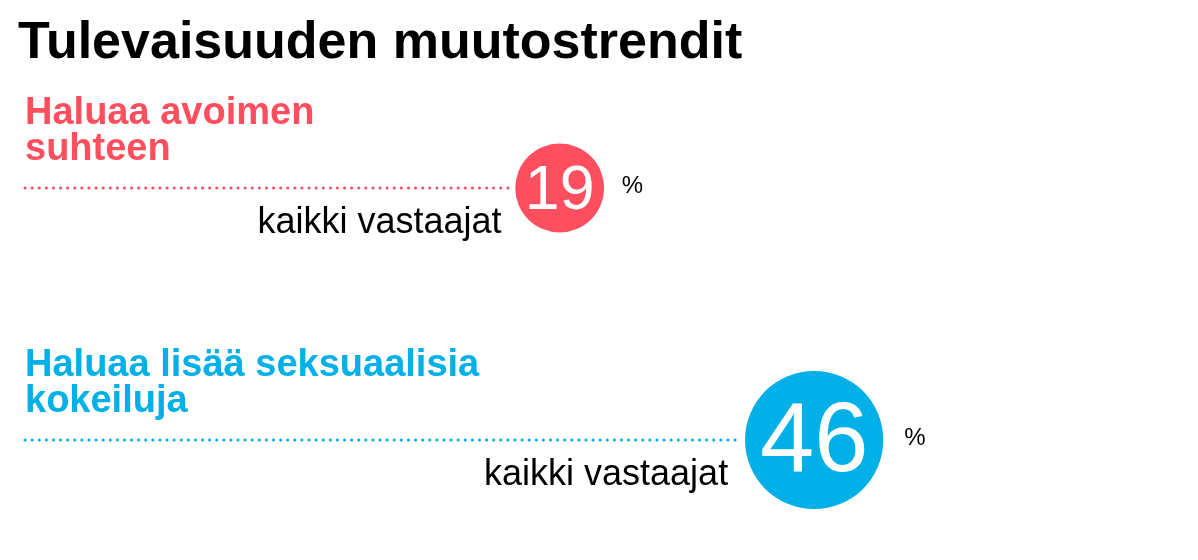 The width and height of the screenshot is (1198, 560). I want to click on category-label: Haluaa lisää seksuaalisia kokeiluja, so click(253, 381).